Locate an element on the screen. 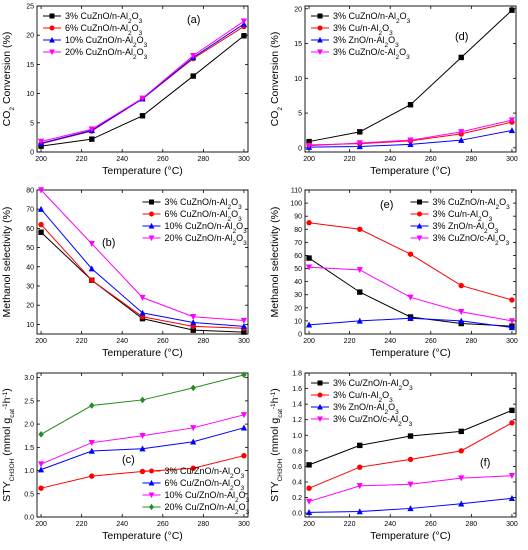  legend-entry-1: 3% Cu/ZnO/n-Al2O3 is located at coordinates (373, 385).